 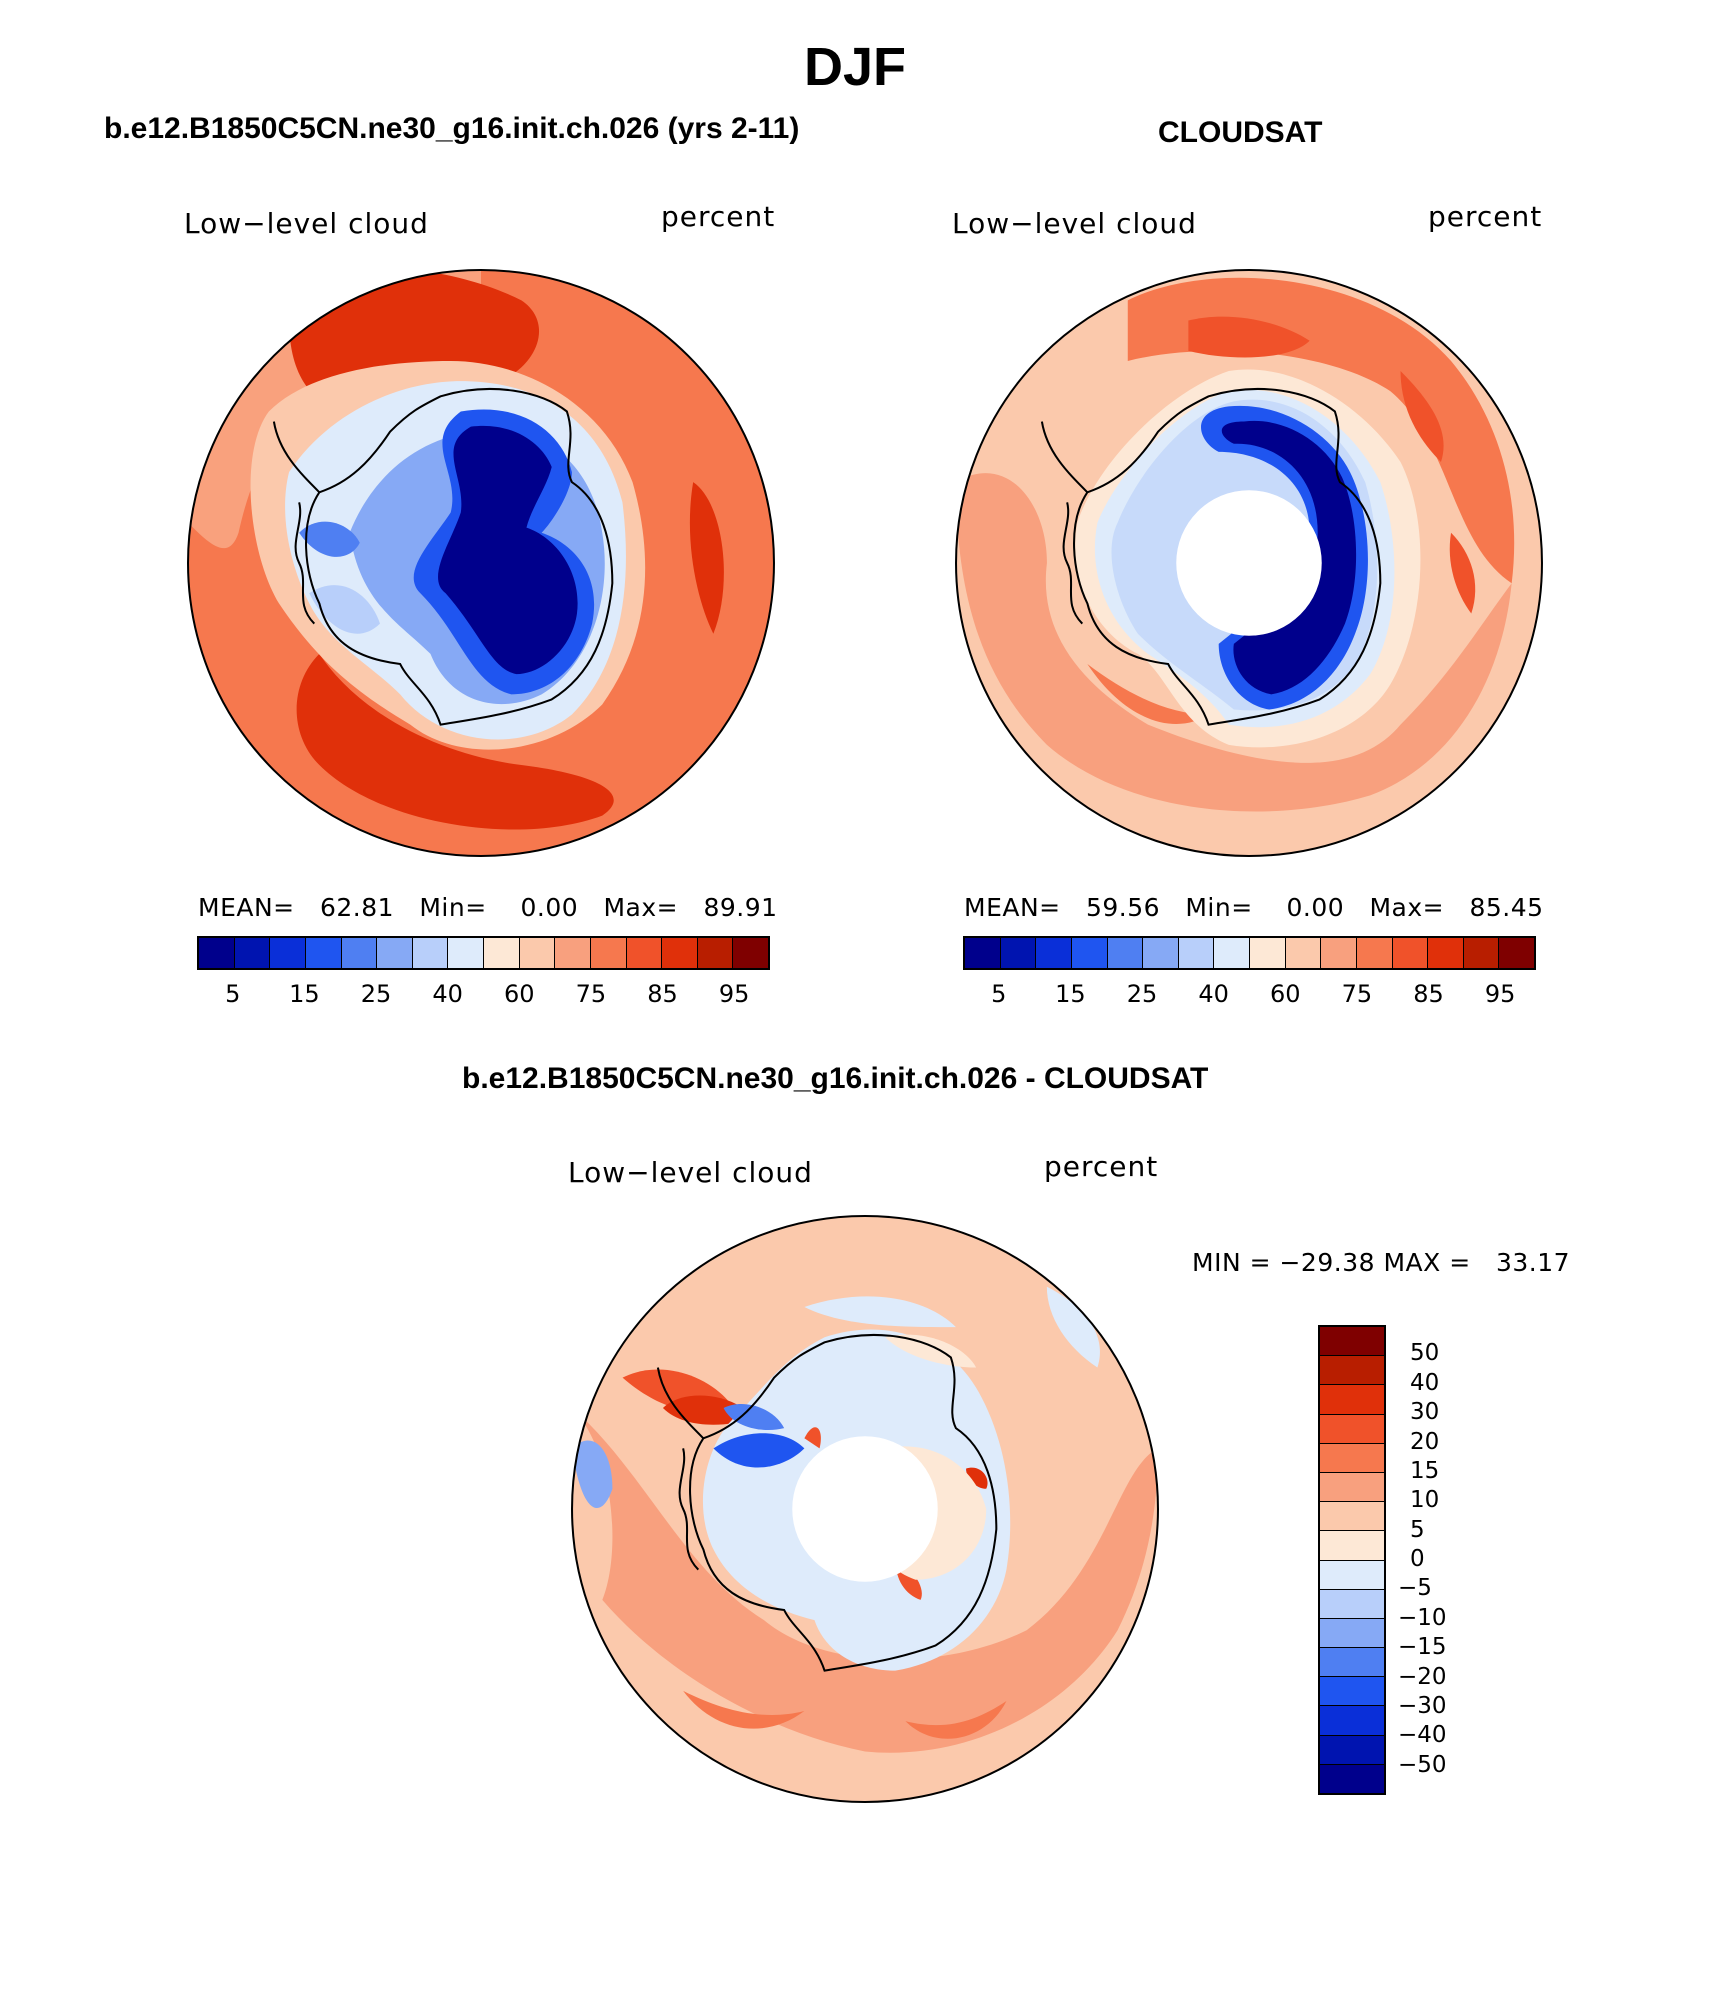 What do you see at coordinates (1249, 563) in the screenshot?
I see `cloudsat-polar-map` at bounding box center [1249, 563].